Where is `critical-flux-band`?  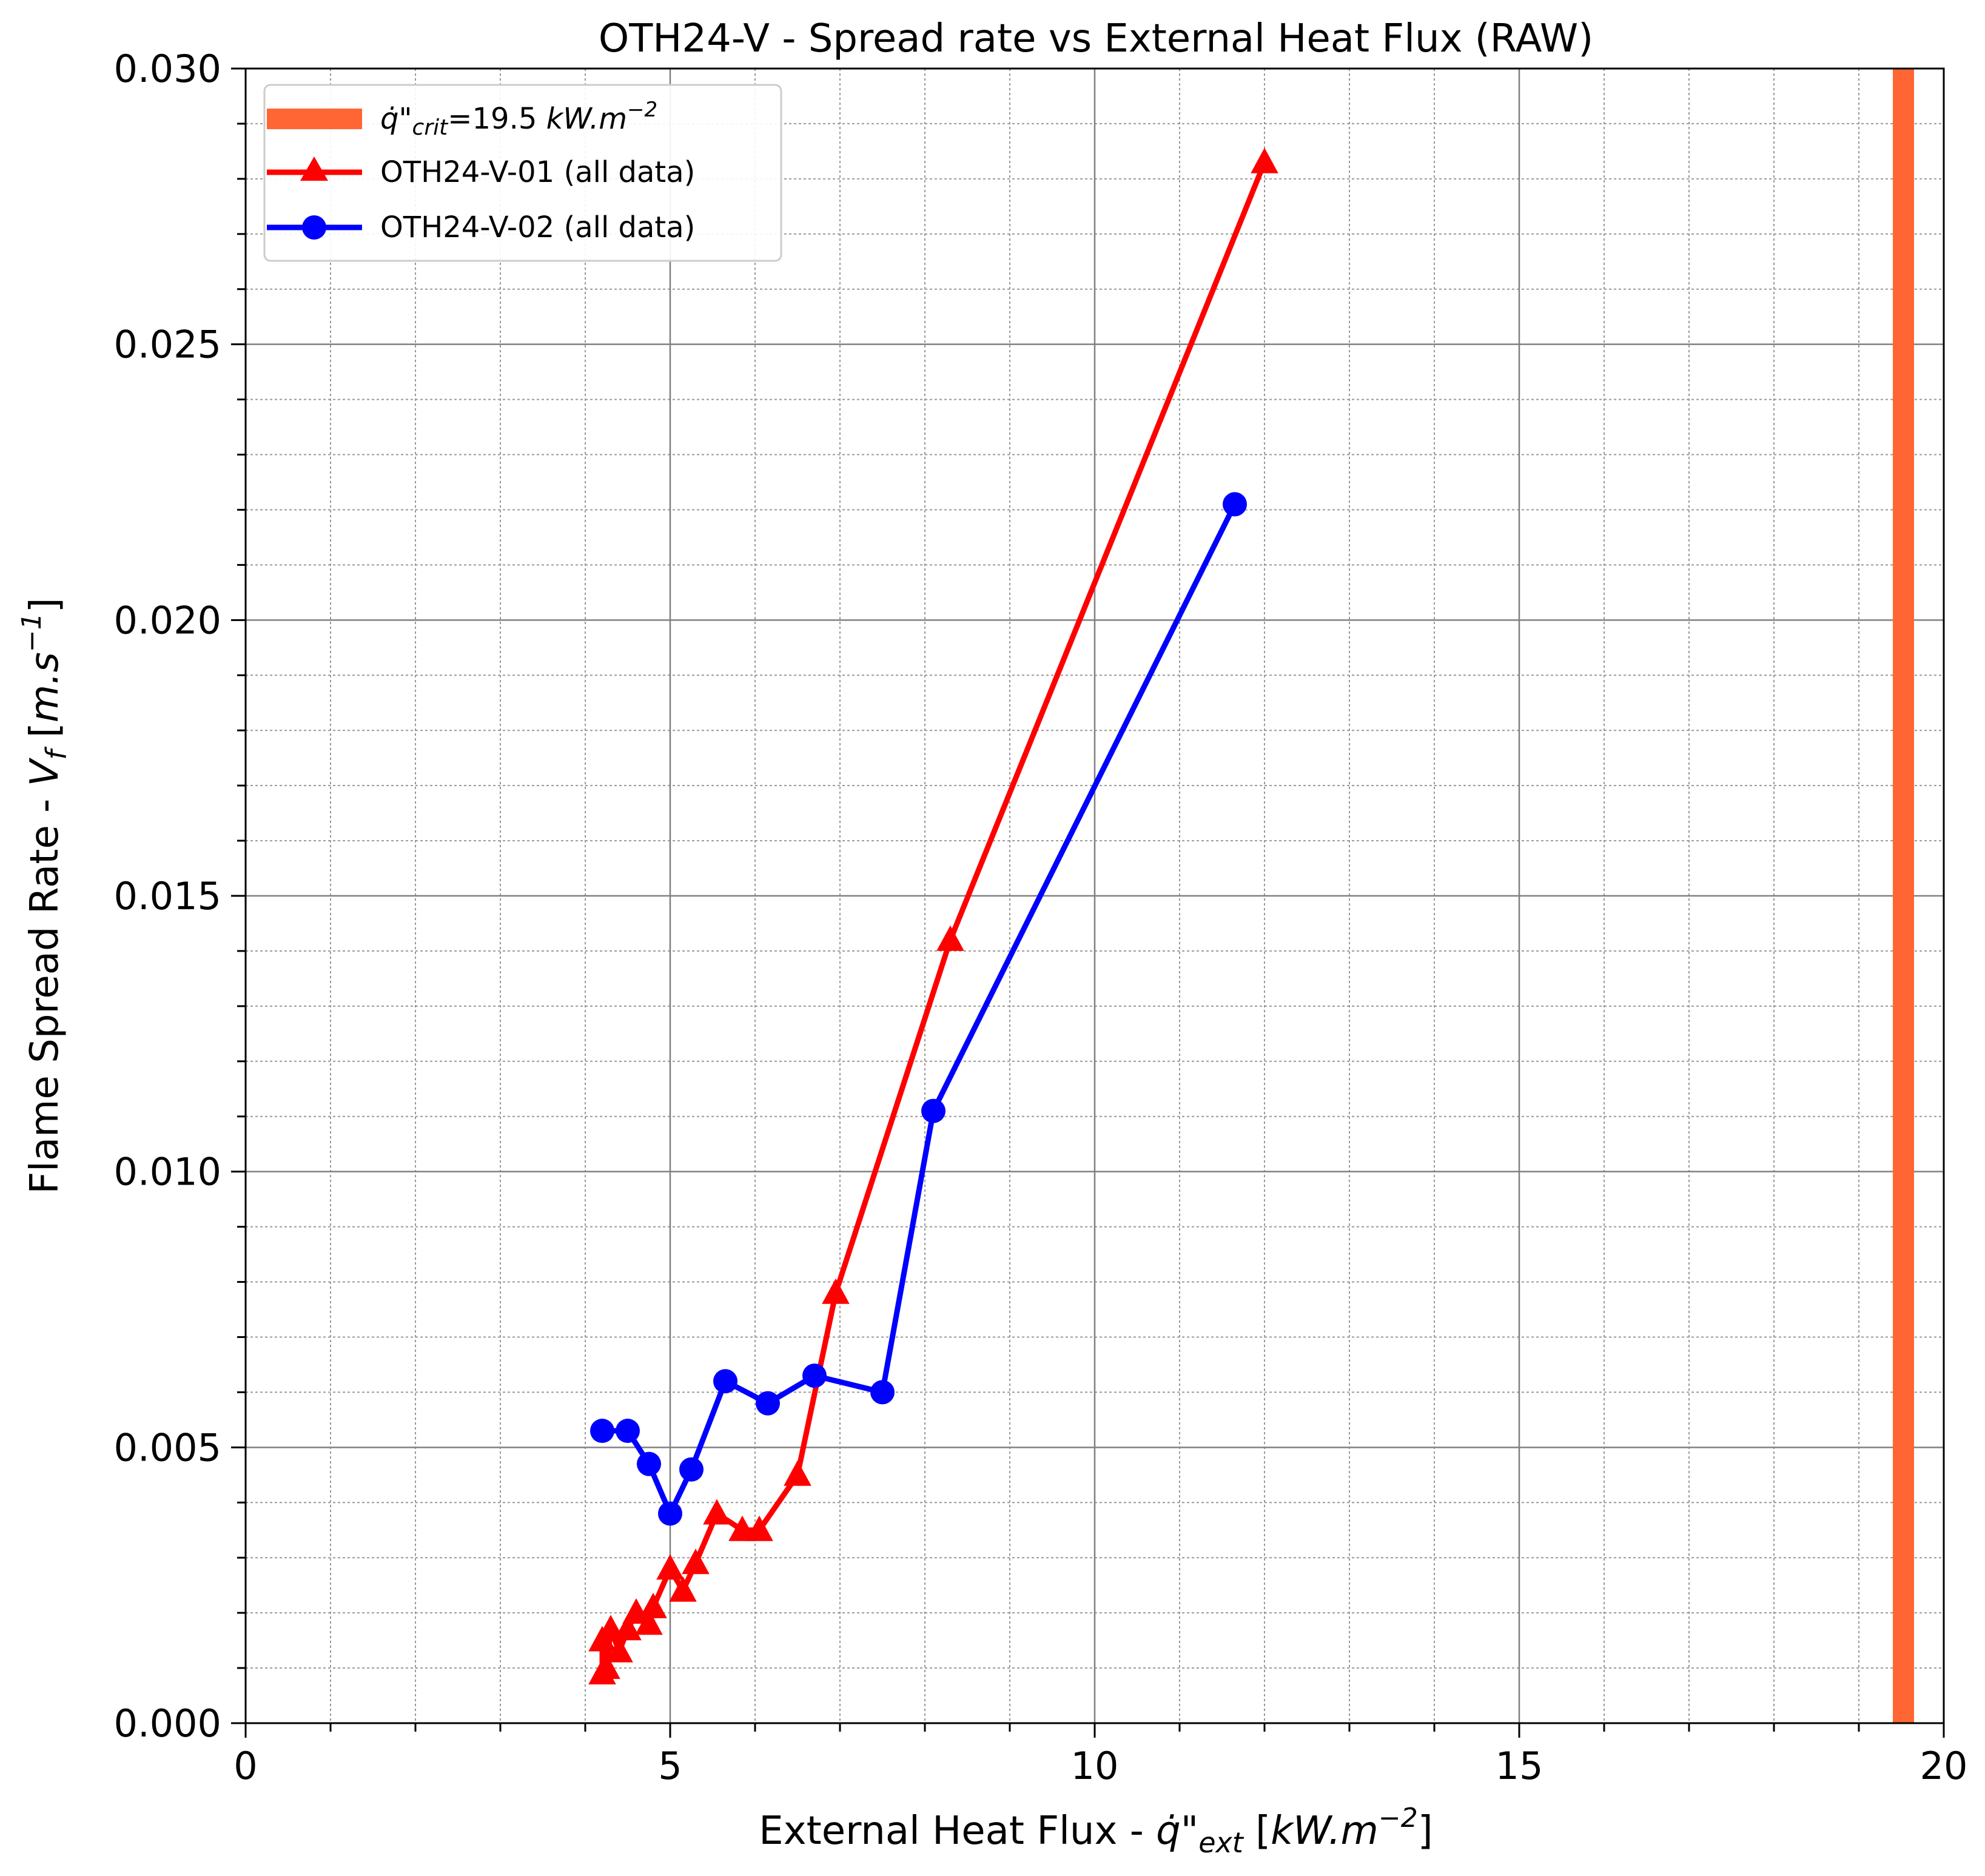
critical-flux-band is located at coordinates (1903, 896).